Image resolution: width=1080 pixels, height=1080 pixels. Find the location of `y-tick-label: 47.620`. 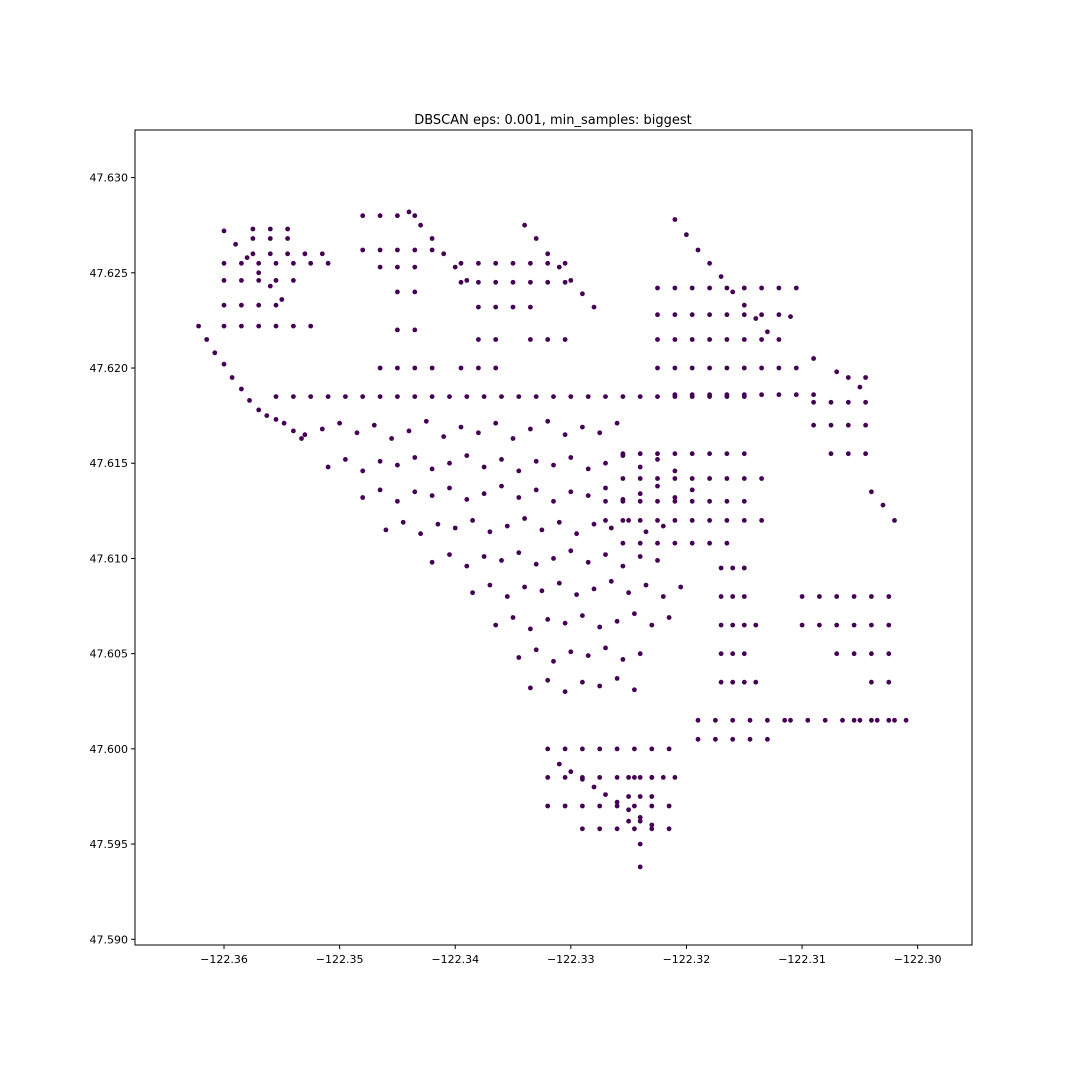

y-tick-label: 47.620 is located at coordinates (109, 368).